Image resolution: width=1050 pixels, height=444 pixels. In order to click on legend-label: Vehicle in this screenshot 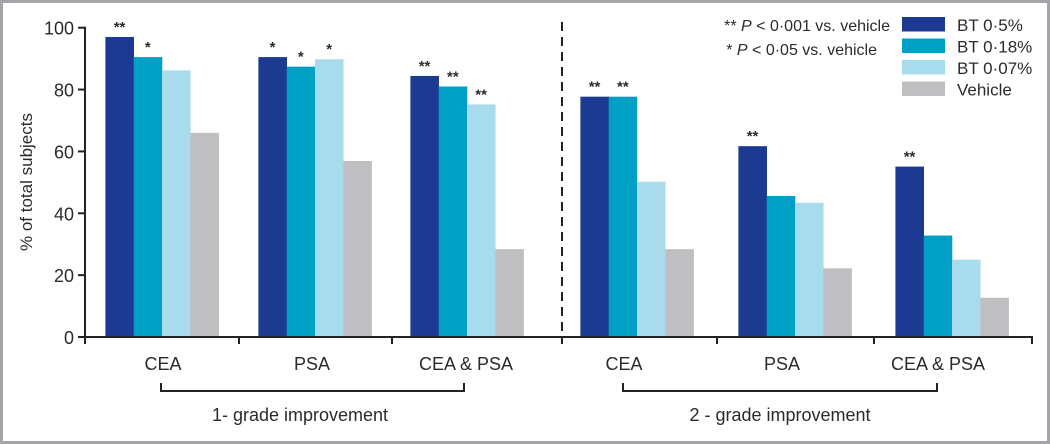, I will do `click(984, 90)`.